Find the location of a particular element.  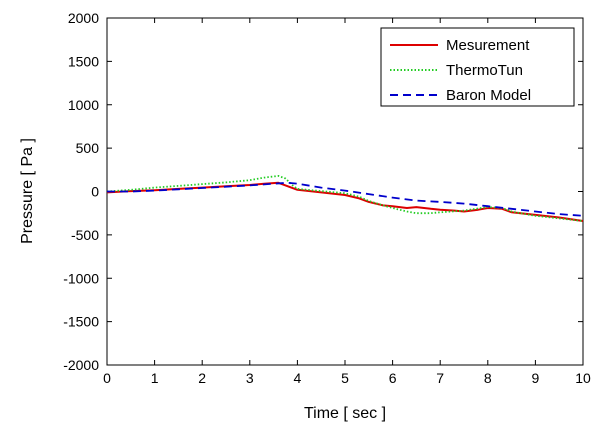

x-tick-label: 3 is located at coordinates (250, 378).